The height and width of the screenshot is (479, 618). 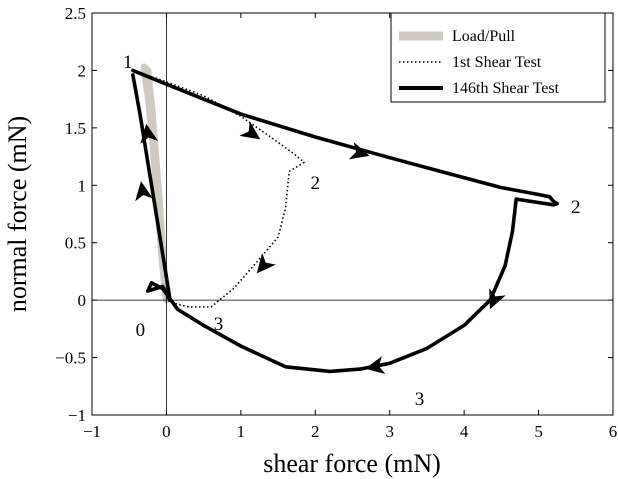 What do you see at coordinates (141, 330) in the screenshot?
I see `point-label: 0` at bounding box center [141, 330].